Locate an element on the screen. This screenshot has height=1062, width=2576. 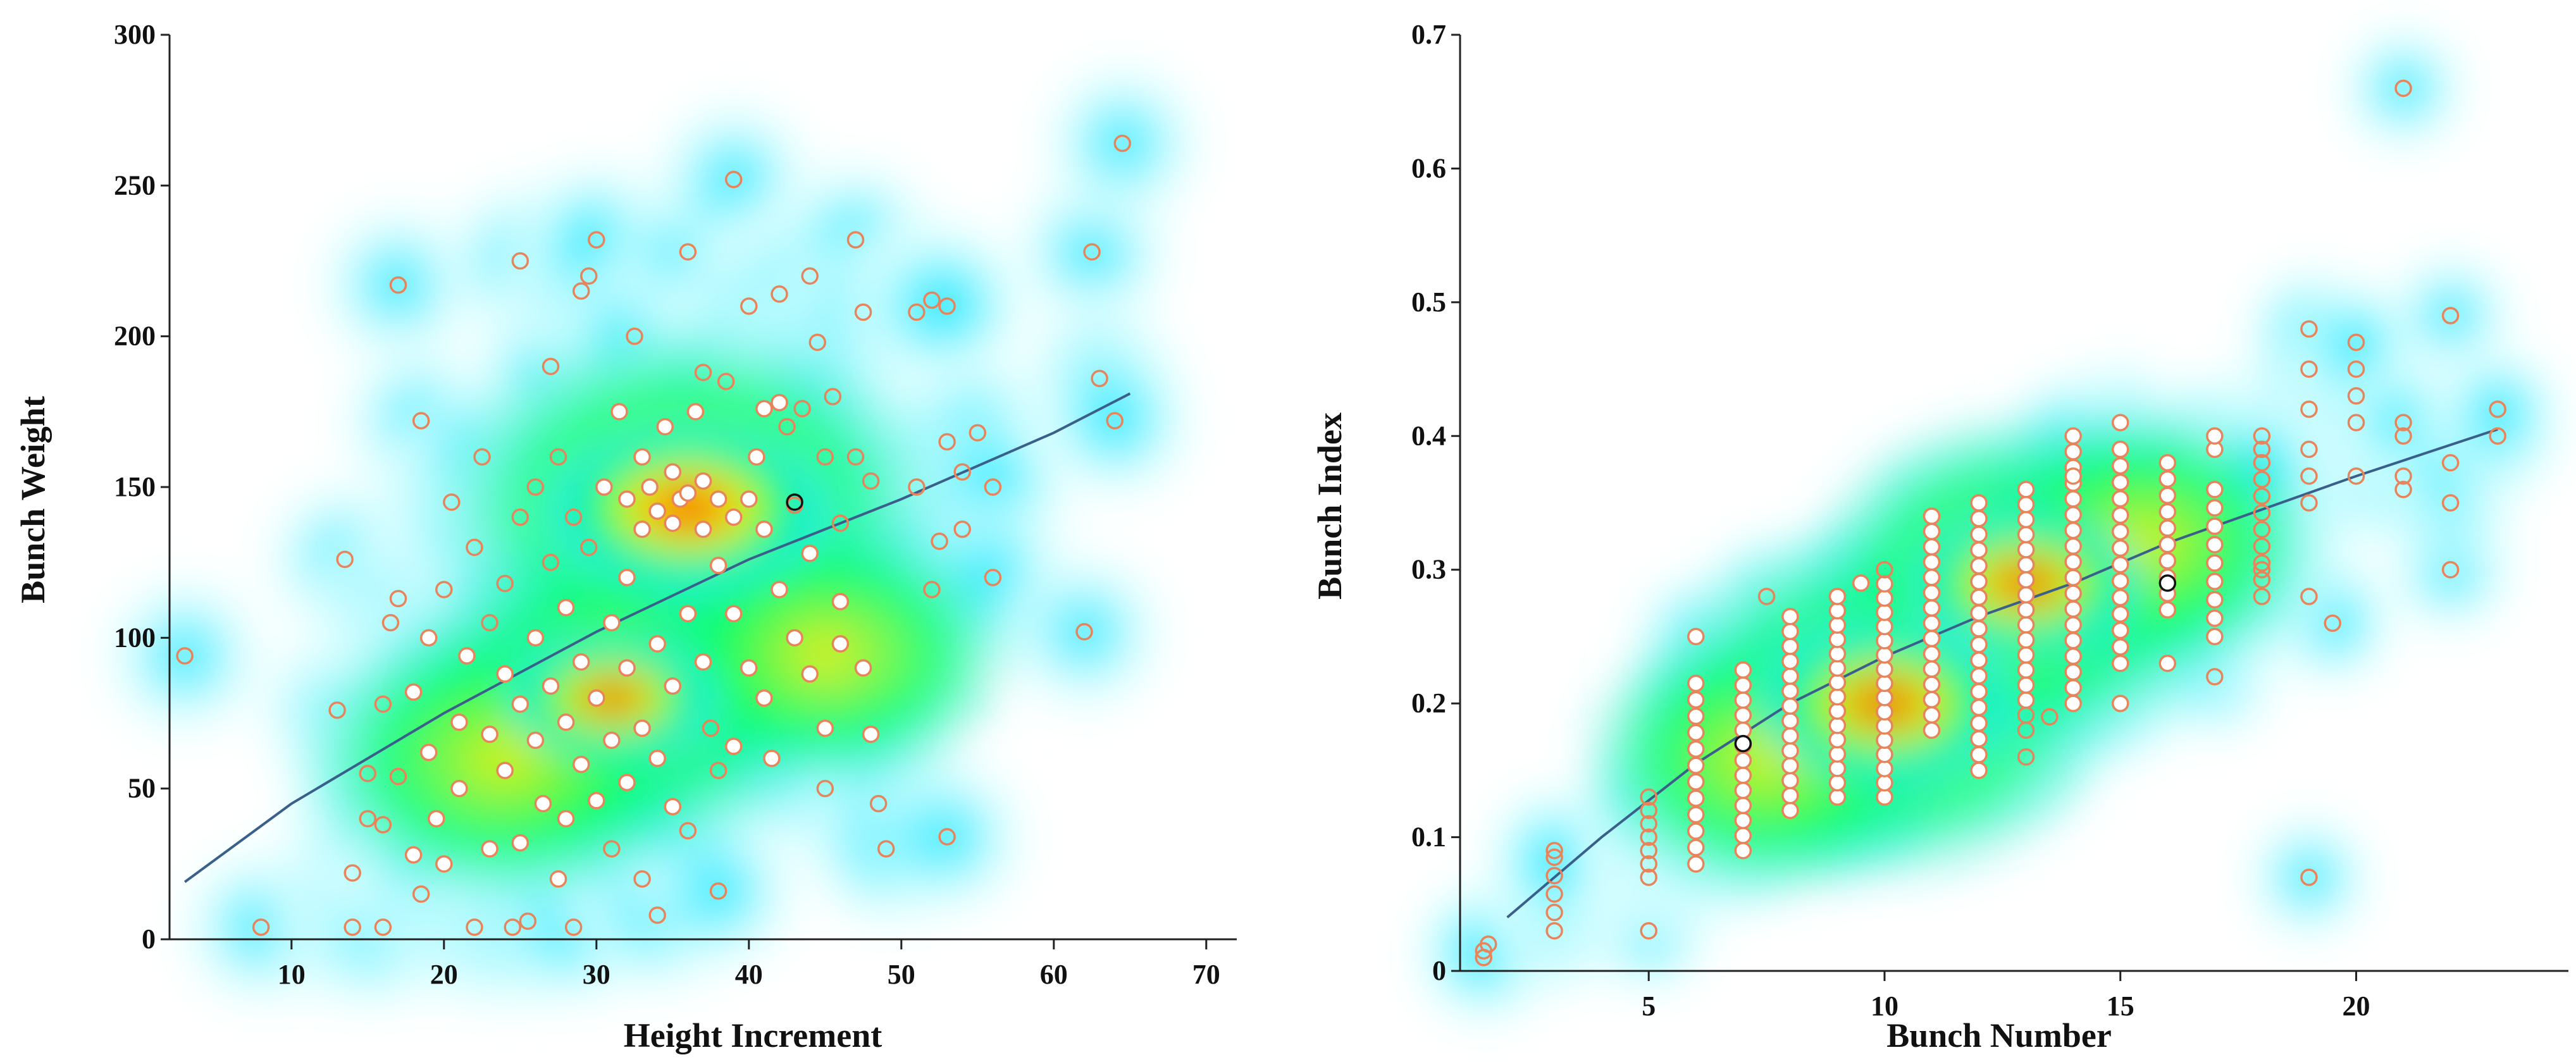
y-axis-title: Bunch Index is located at coordinates (1330, 506).